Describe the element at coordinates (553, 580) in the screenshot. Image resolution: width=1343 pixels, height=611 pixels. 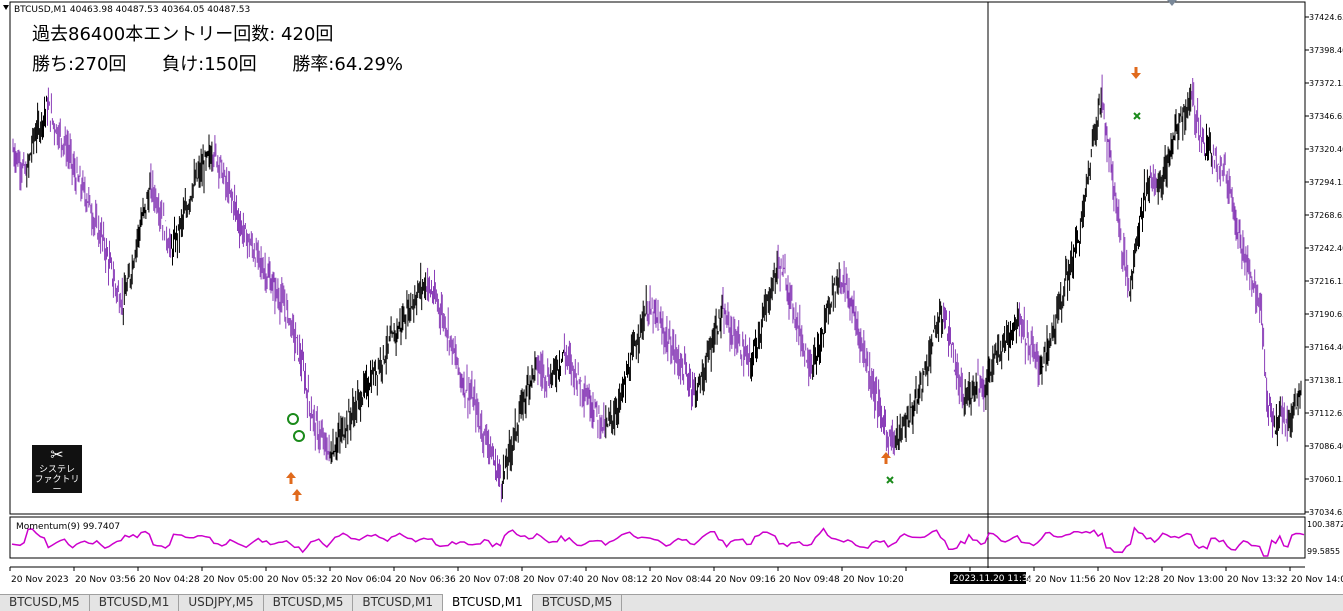
I see `time-tick: 20 Nov 07:40` at that location.